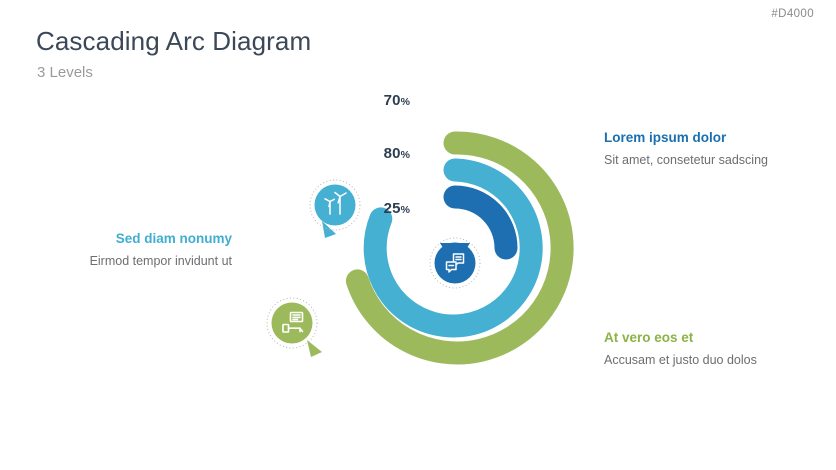 The width and height of the screenshot is (836, 470). I want to click on chat-bubbles-icon, so click(455, 263).